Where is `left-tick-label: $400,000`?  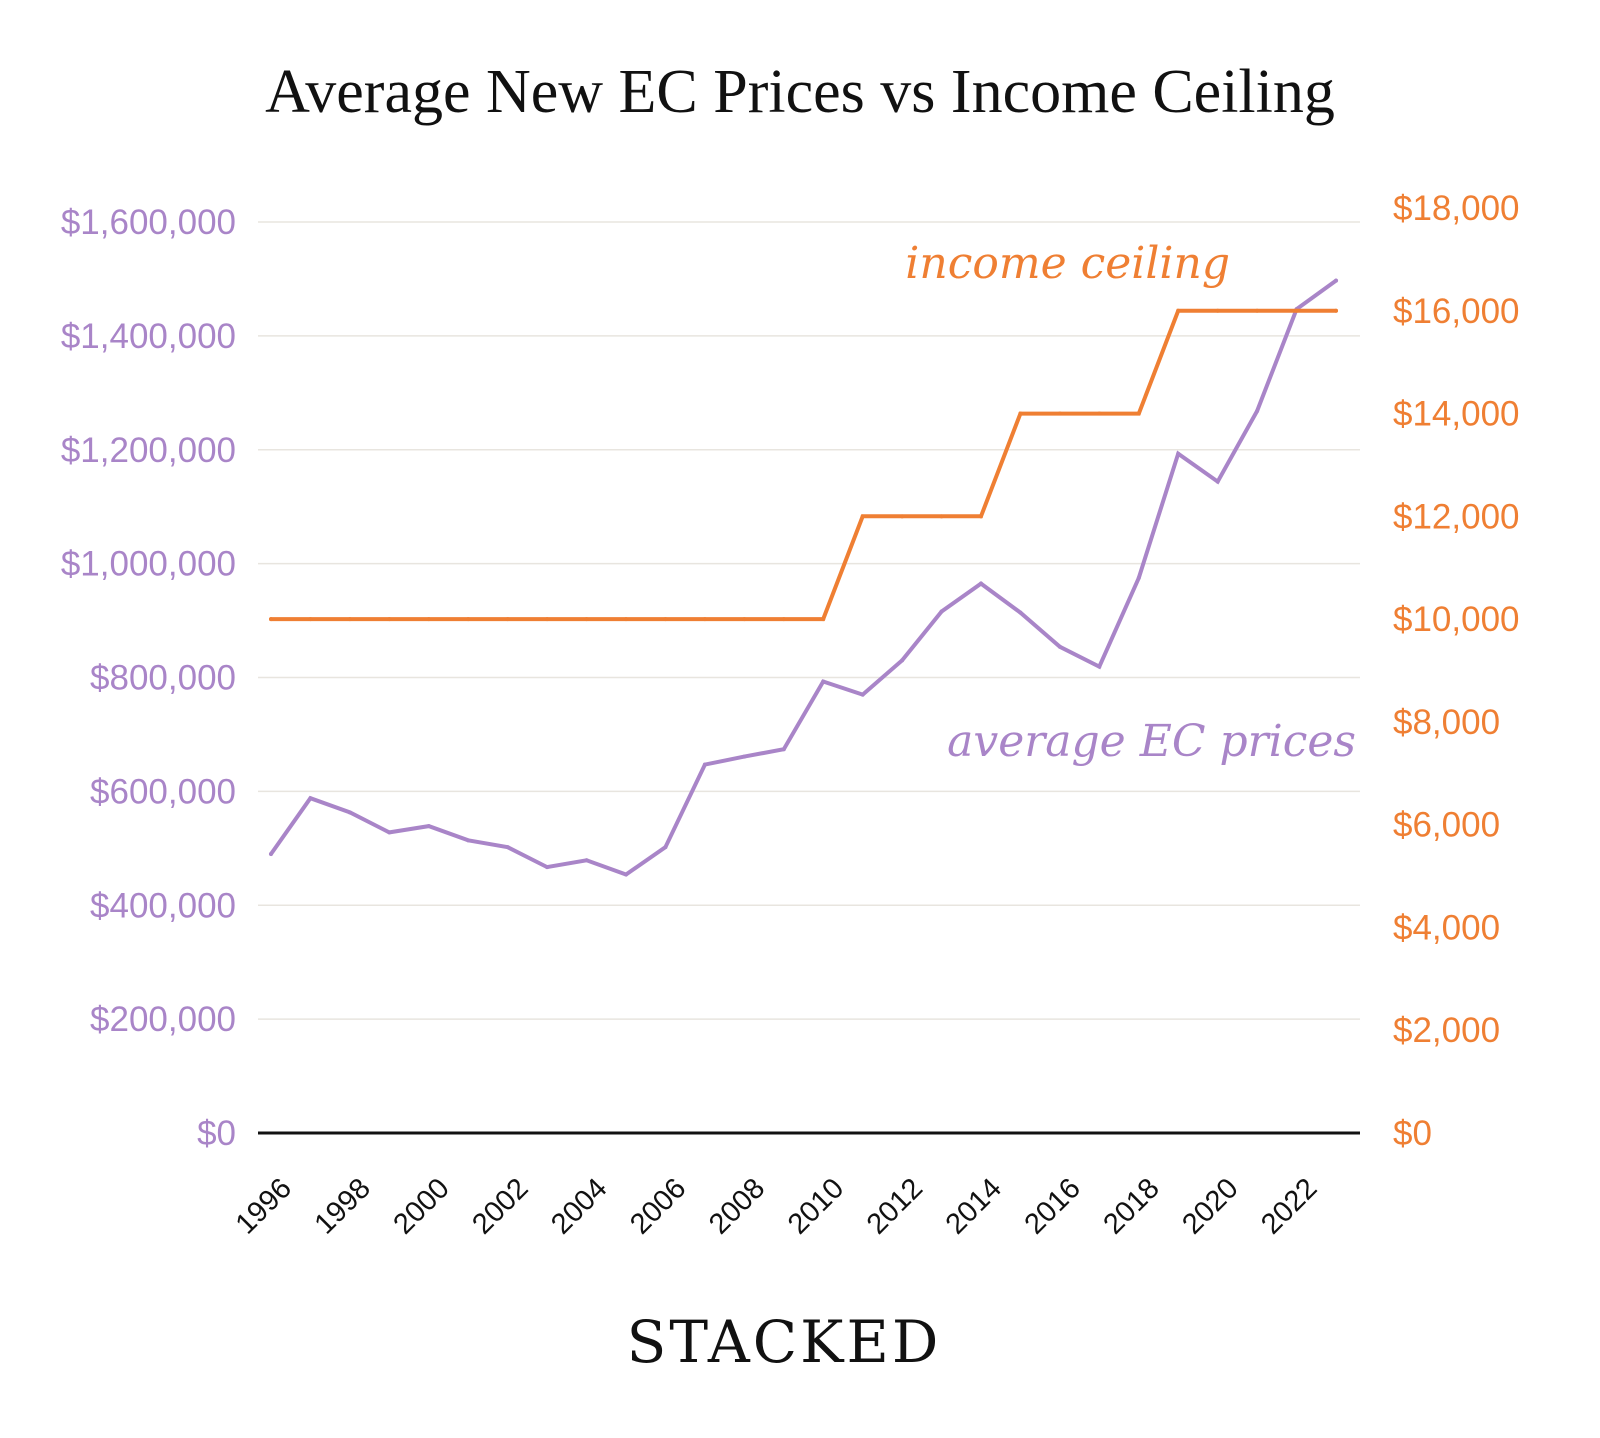 left-tick-label: $400,000 is located at coordinates (163, 905).